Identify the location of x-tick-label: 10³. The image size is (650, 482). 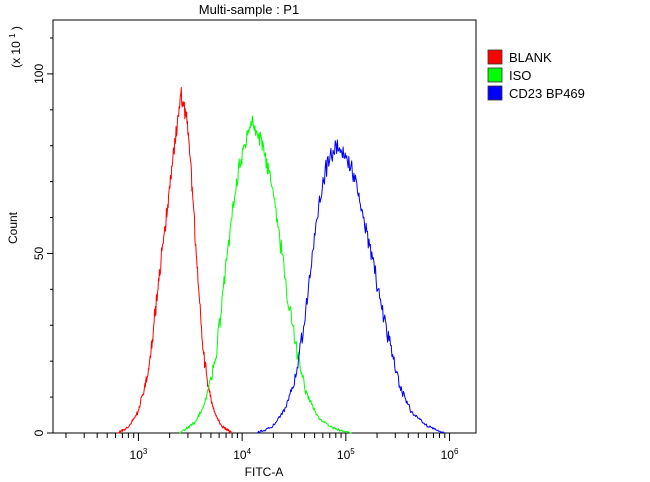
(139, 454).